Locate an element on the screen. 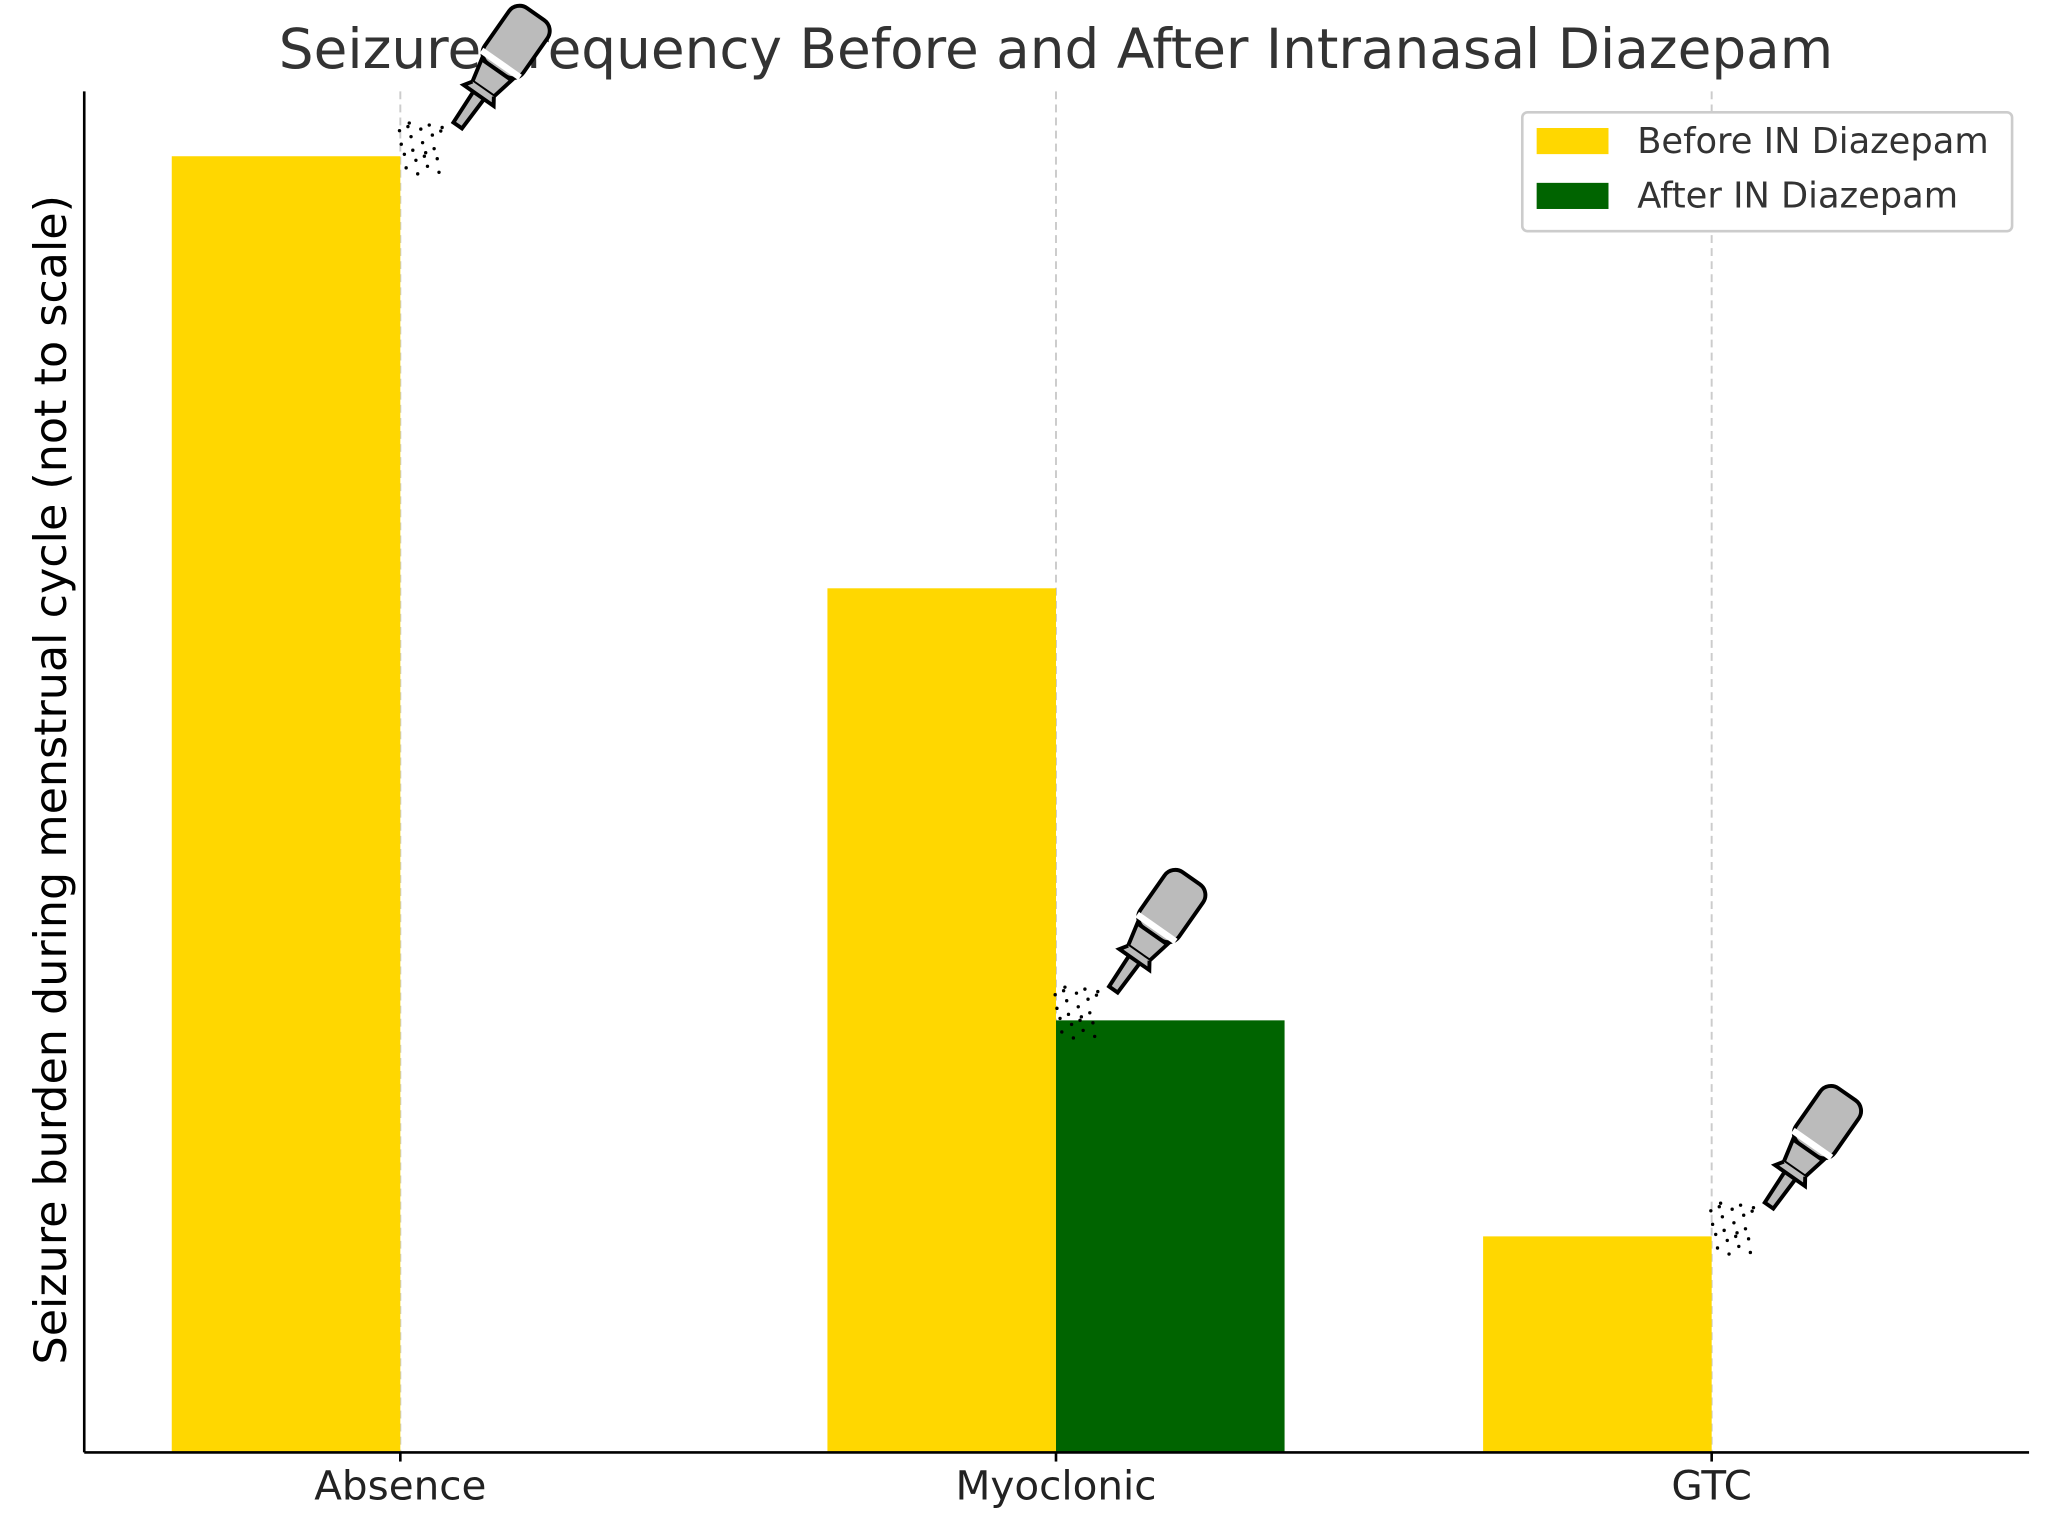 The width and height of the screenshot is (2048, 1536). x-tick-label: Absence is located at coordinates (400, 1485).